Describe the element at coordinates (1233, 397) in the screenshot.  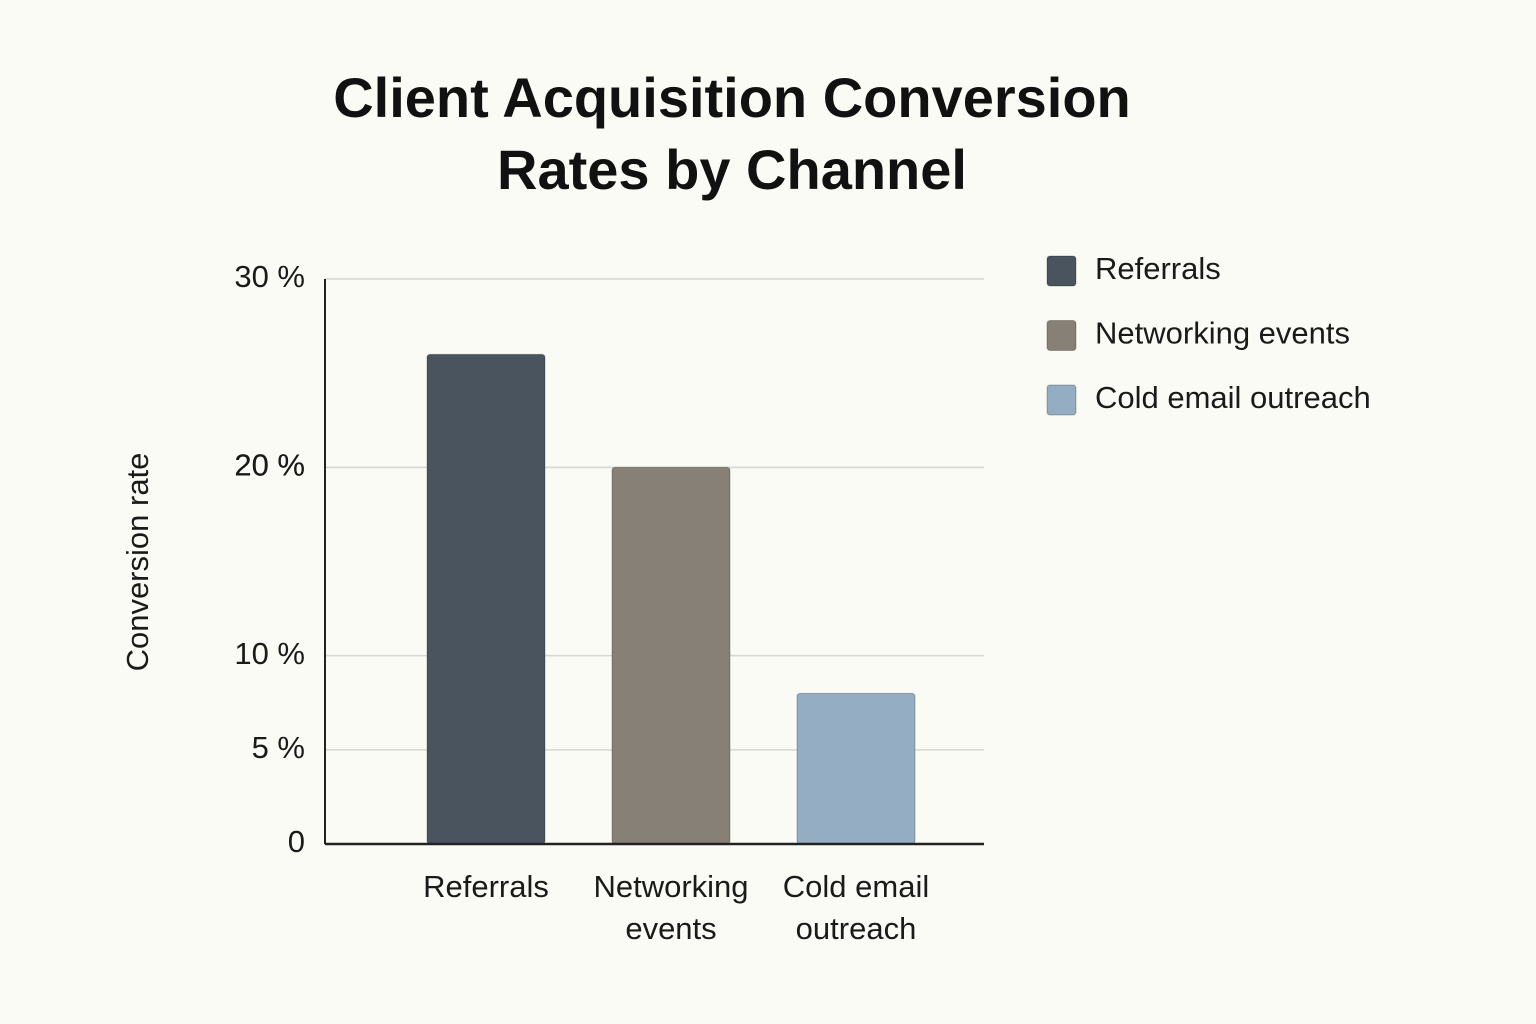
I see `legend-label: Cold email outreach` at that location.